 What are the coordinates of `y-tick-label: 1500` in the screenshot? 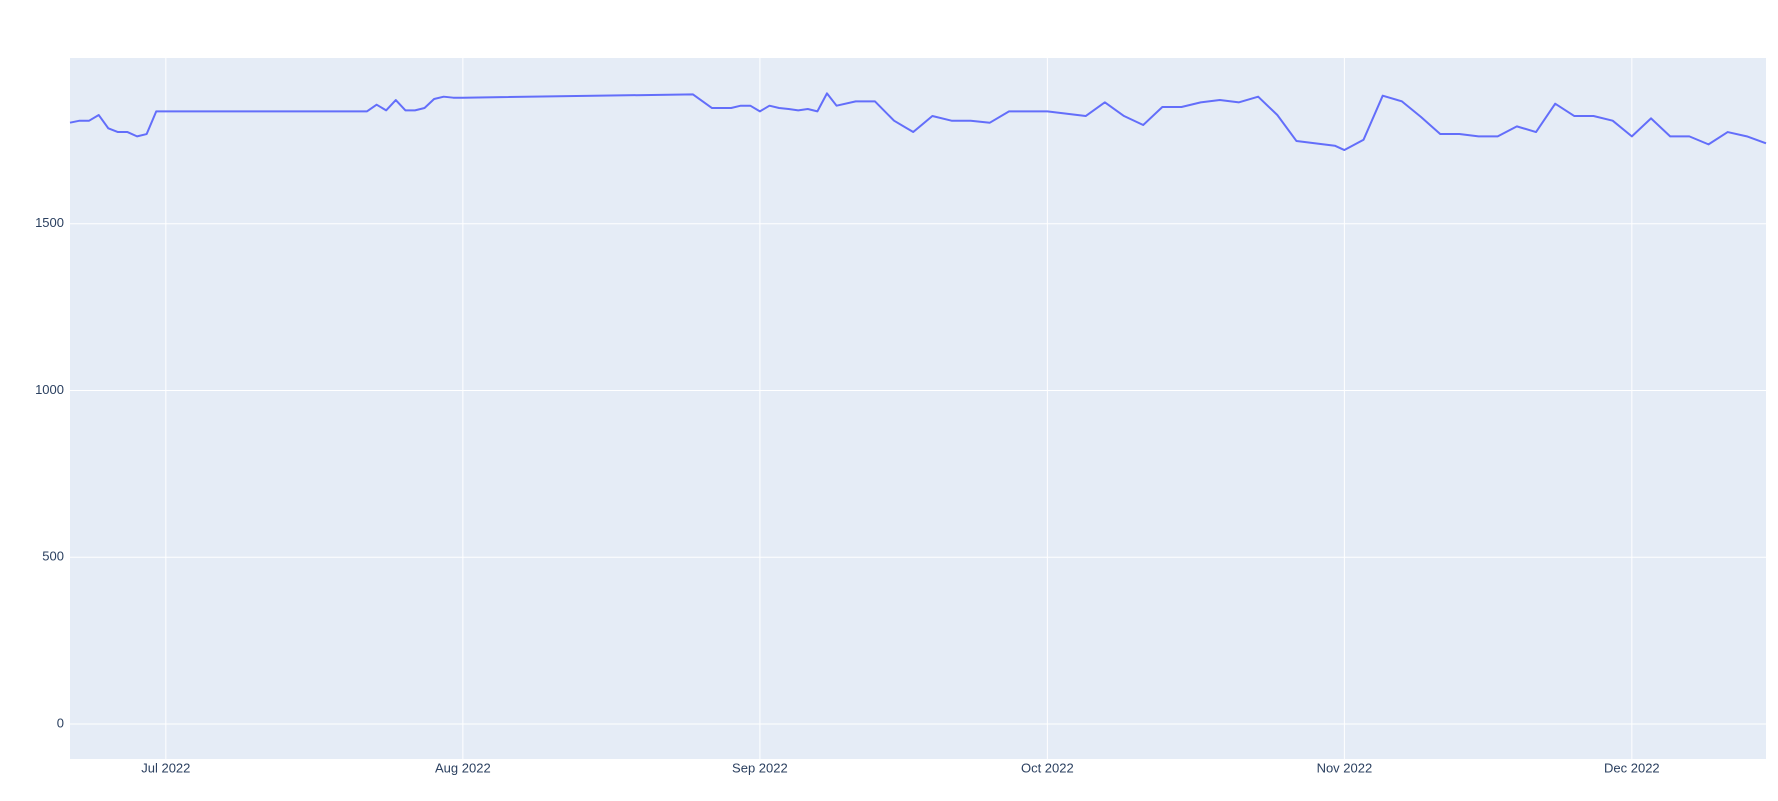 It's located at (49, 222).